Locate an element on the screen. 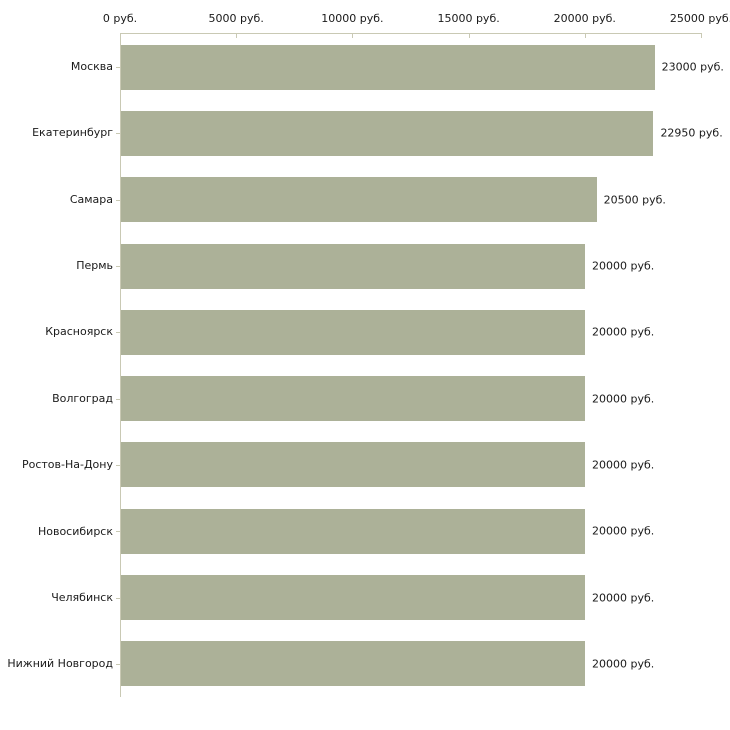  x-tick-label: 25000 руб. is located at coordinates (699, 18).